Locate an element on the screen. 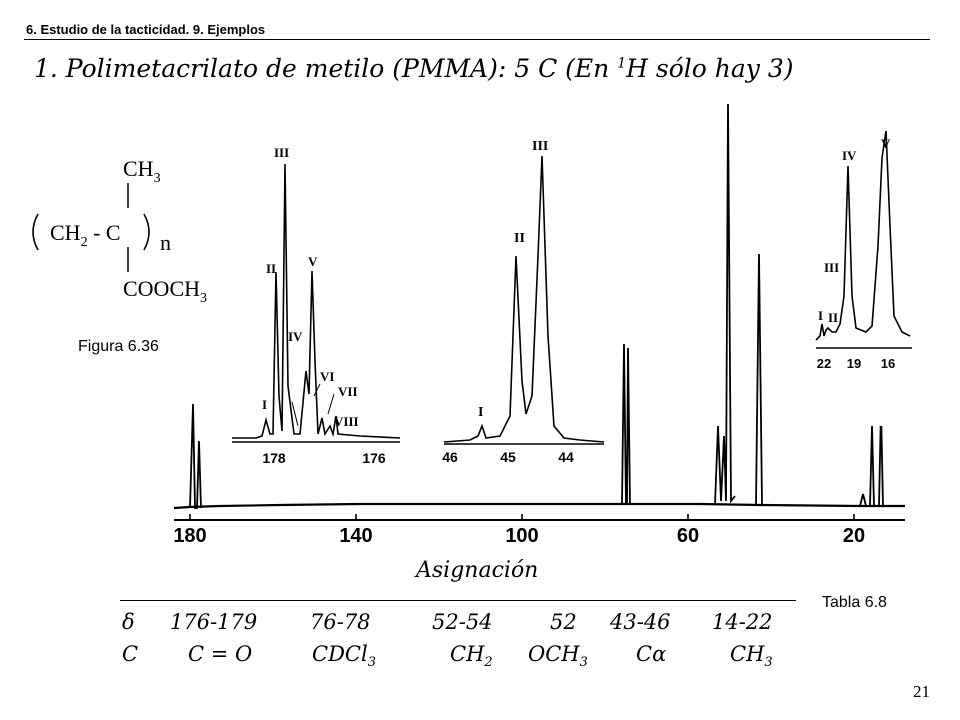 The width and height of the screenshot is (960, 720). cell-r1-5: 43-46 is located at coordinates (640, 622).